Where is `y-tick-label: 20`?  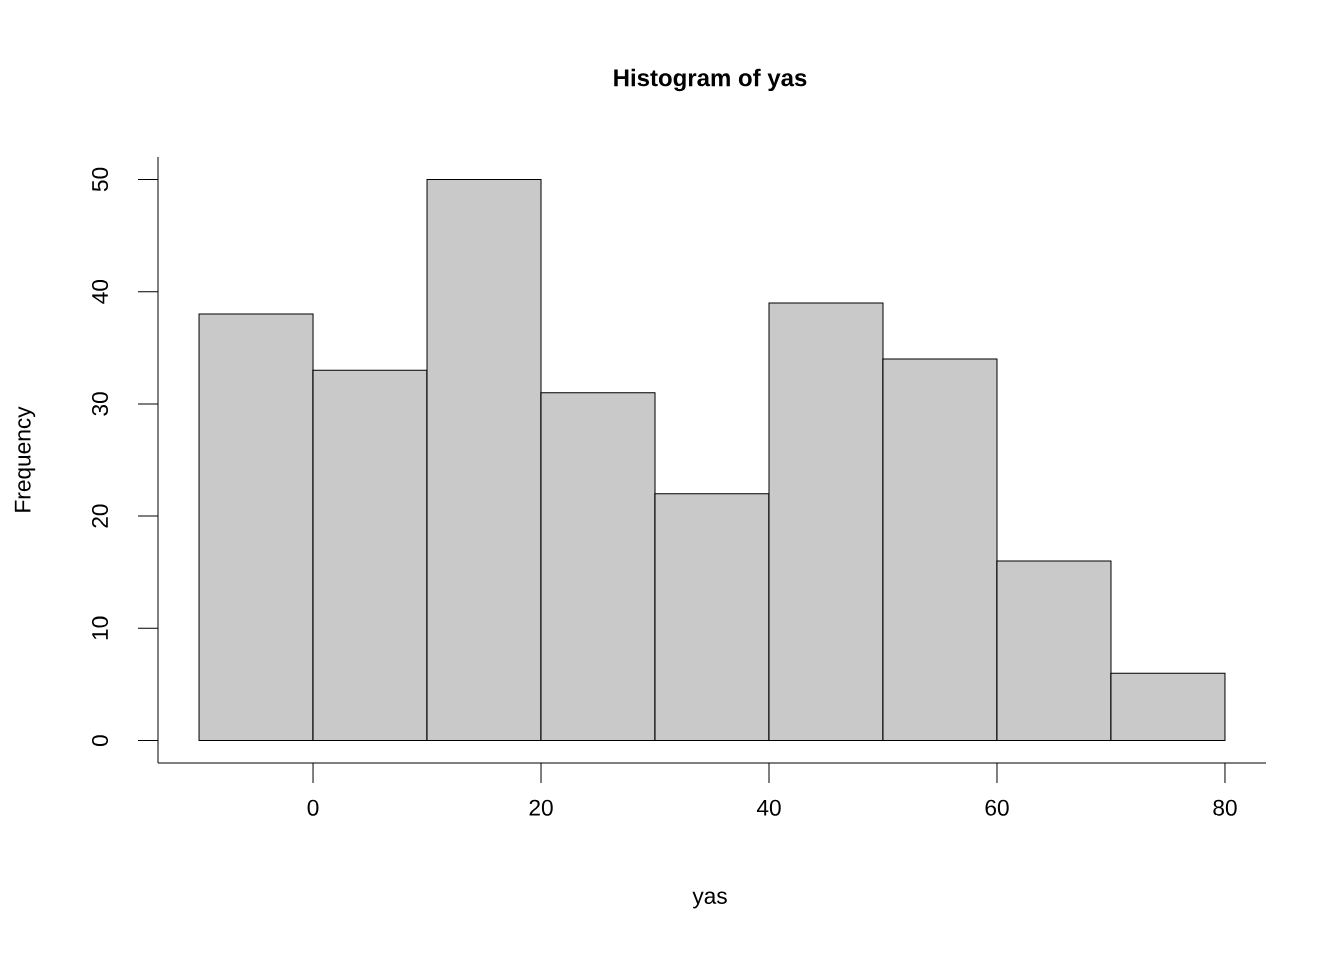
y-tick-label: 20 is located at coordinates (100, 516).